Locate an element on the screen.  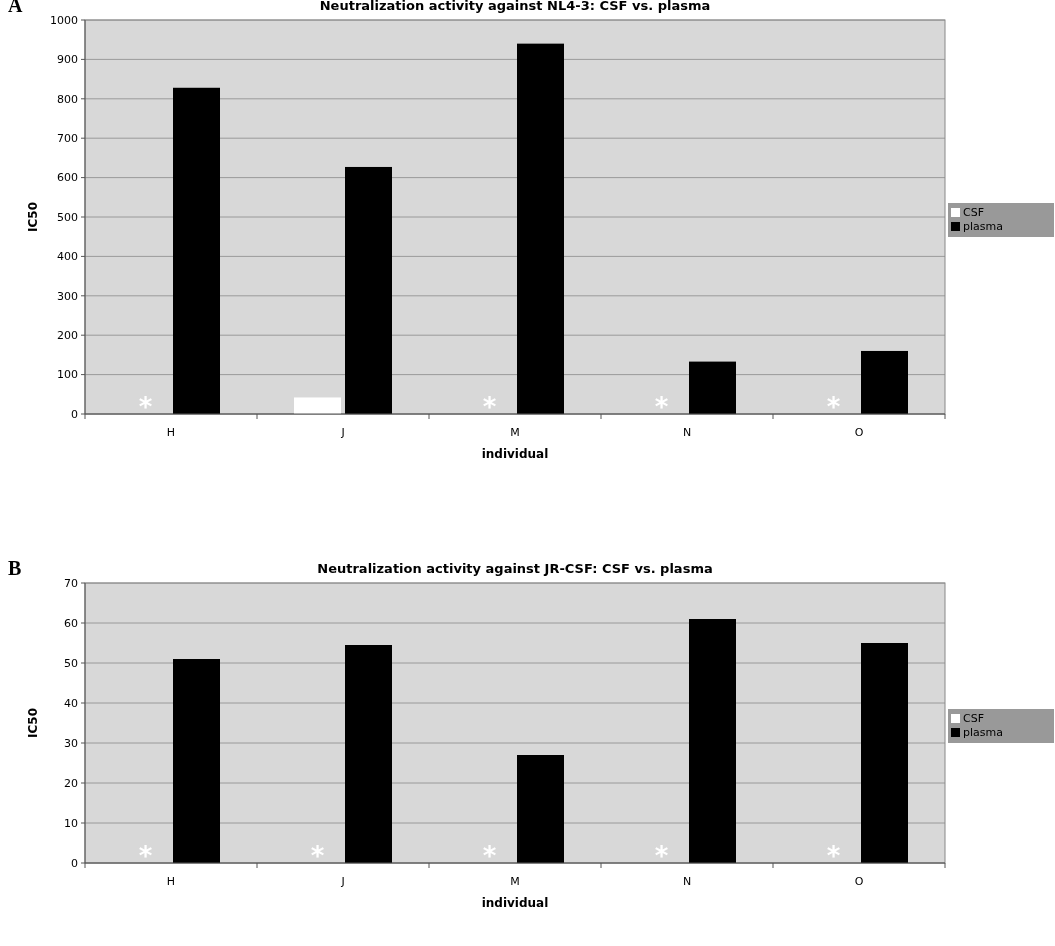
y-tick-label: 50 is located at coordinates (71, 663).